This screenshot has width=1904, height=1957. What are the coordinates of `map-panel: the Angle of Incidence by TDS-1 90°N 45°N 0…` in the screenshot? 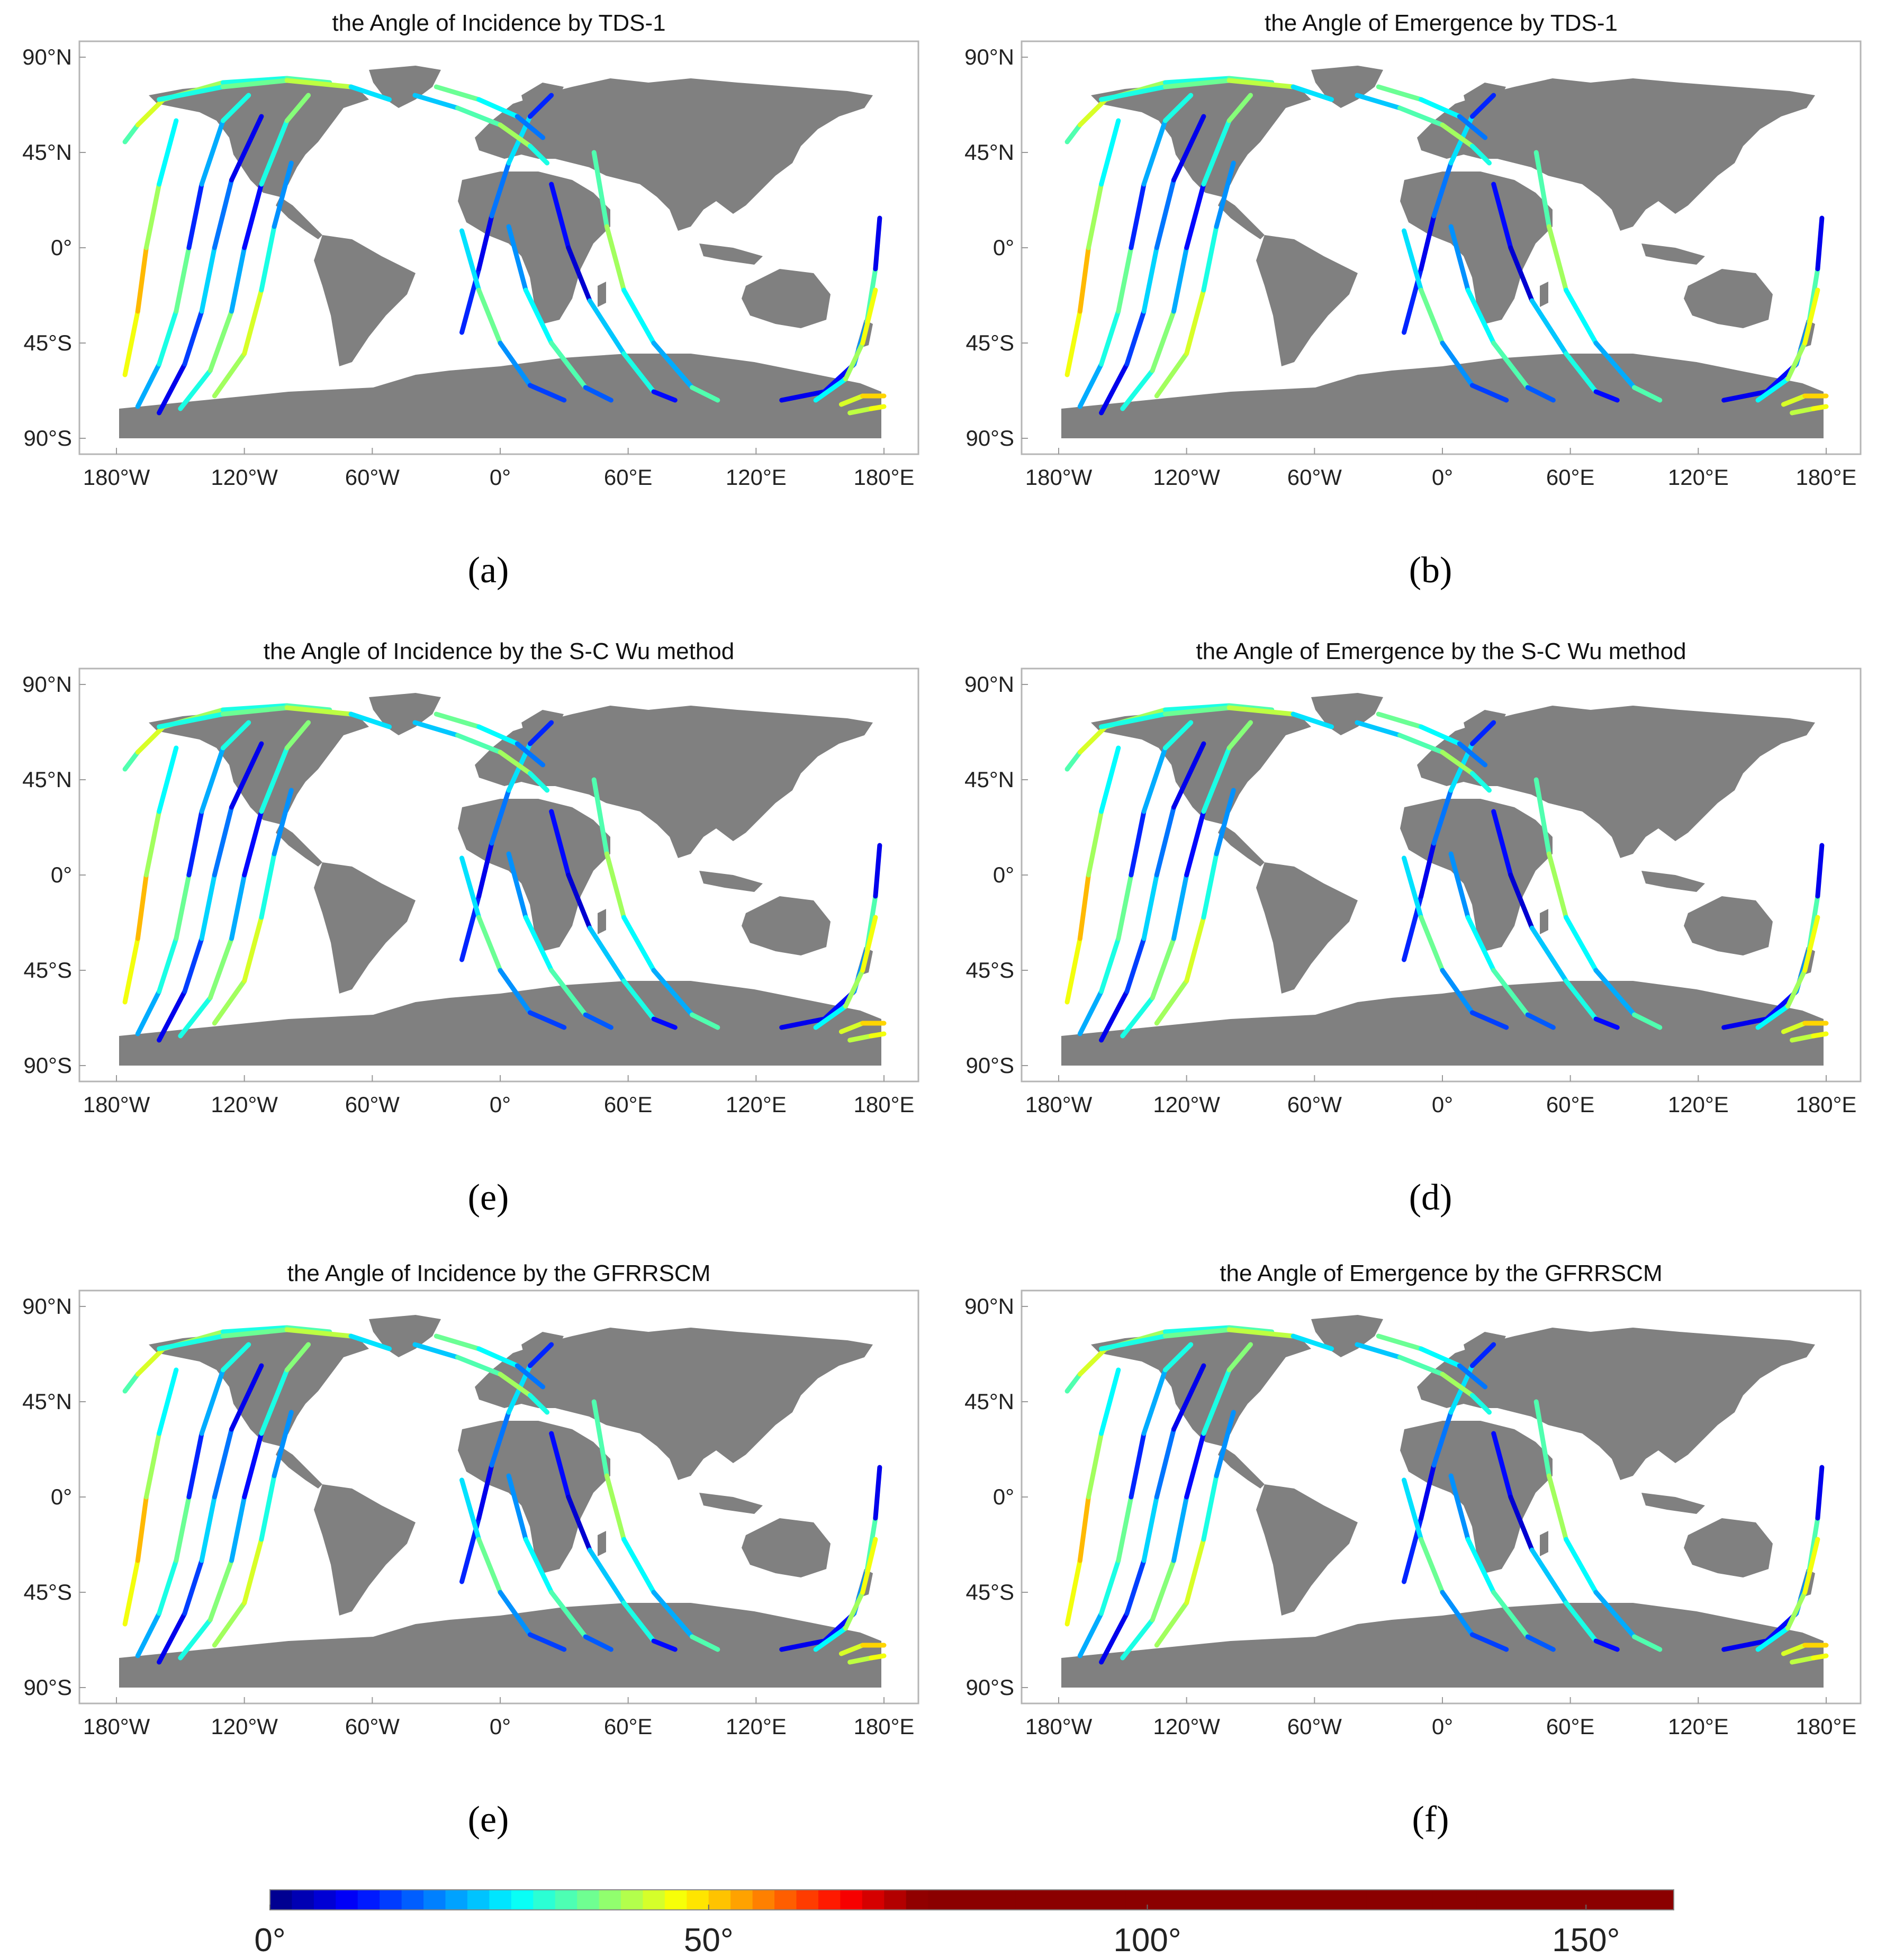 It's located at (470, 300).